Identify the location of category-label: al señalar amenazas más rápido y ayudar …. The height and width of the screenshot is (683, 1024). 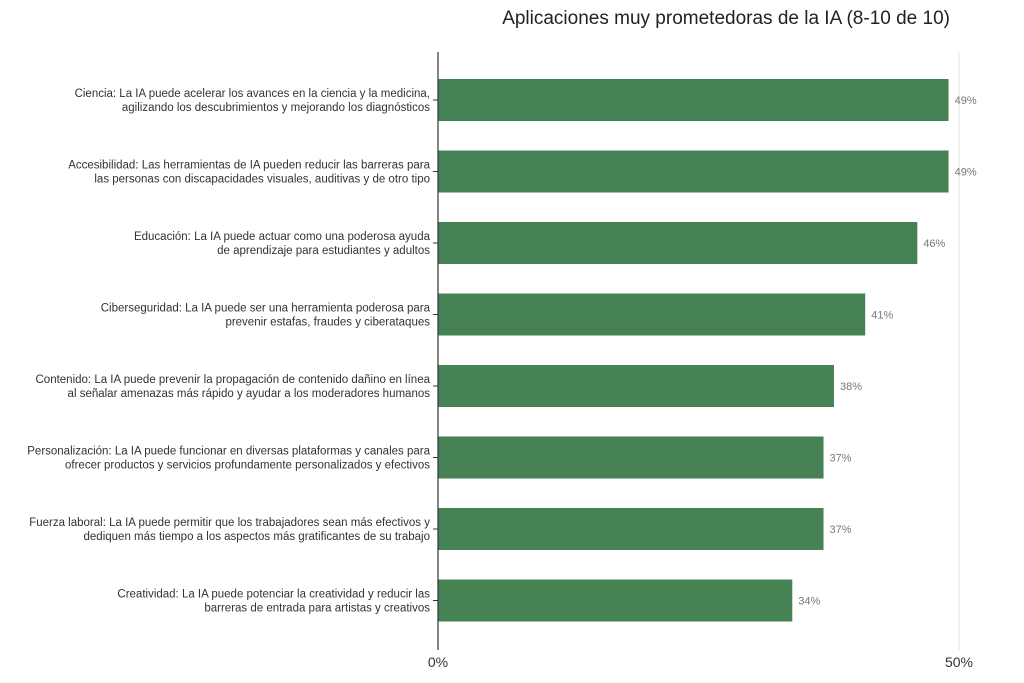
(249, 394).